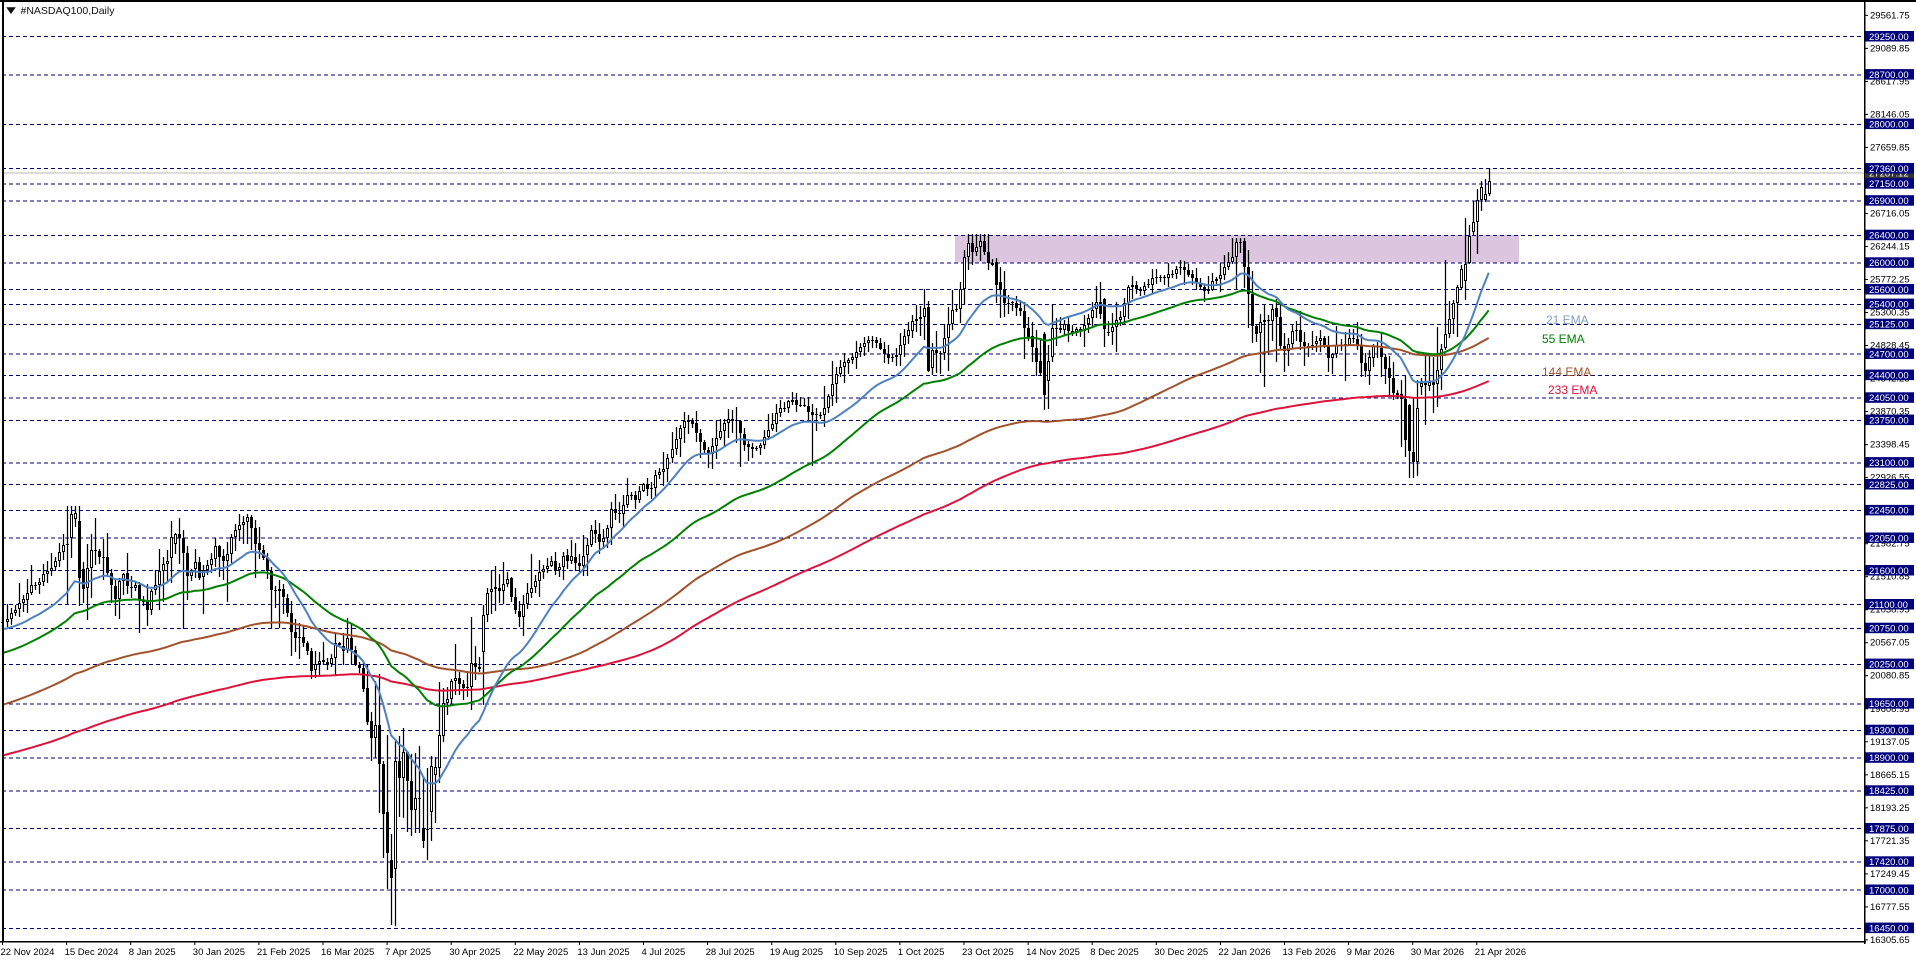  Describe the element at coordinates (1567, 320) in the screenshot. I see `svg-text: 21 EMA` at that location.